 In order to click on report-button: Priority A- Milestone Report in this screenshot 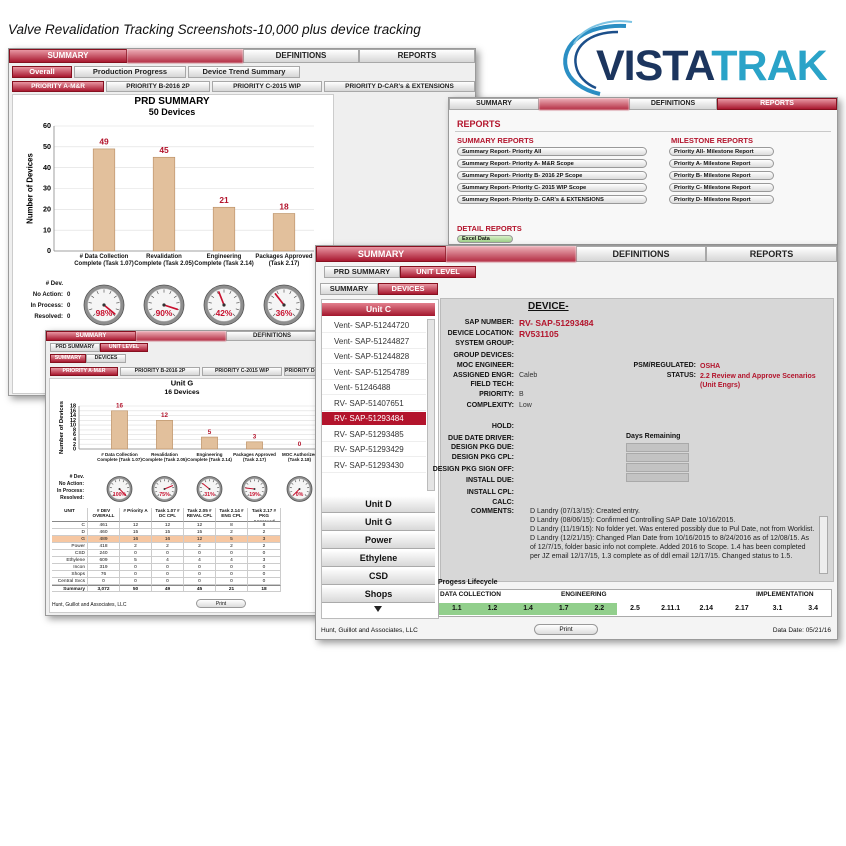, I will do `click(721, 163)`.